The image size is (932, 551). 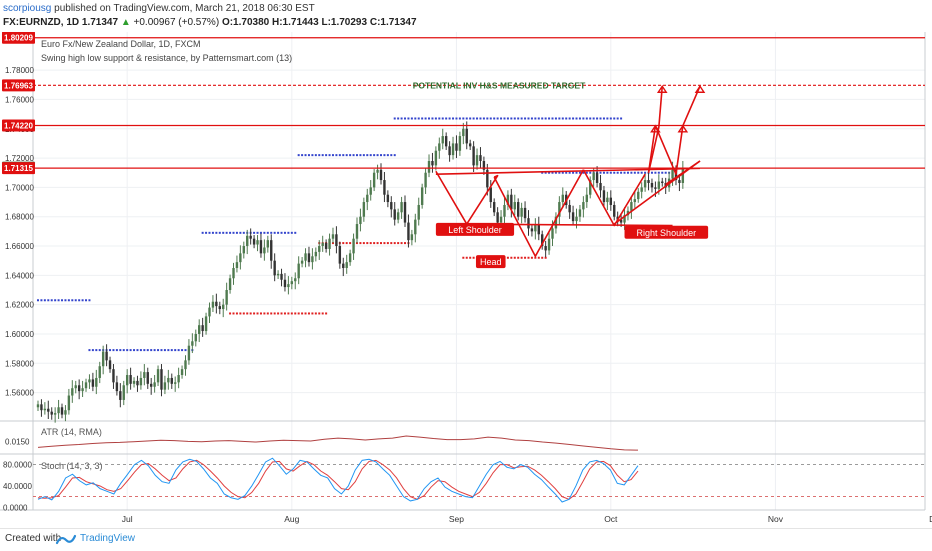 I want to click on close-value: C:1.71347, so click(x=393, y=22).